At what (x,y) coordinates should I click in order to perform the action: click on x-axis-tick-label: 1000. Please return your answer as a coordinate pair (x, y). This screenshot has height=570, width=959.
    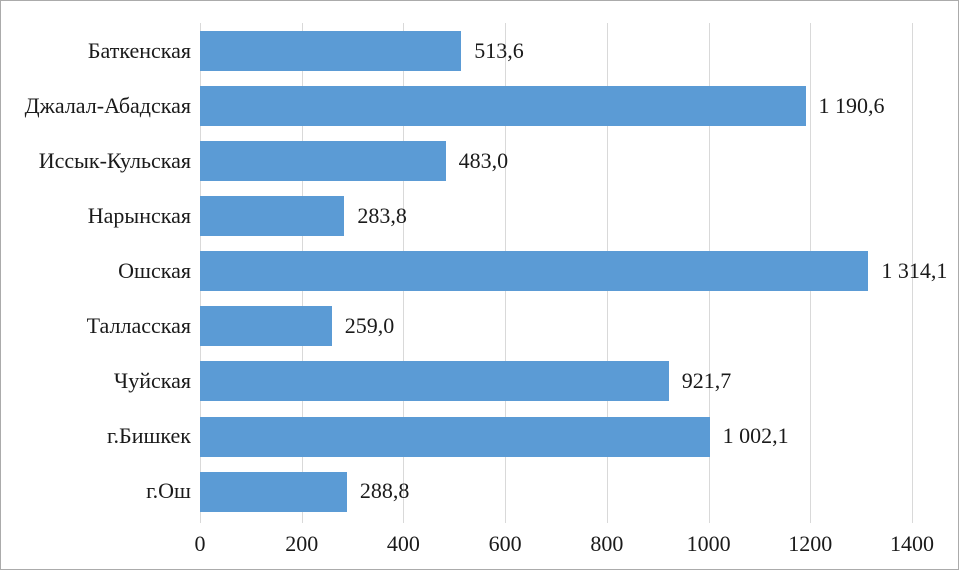
    Looking at the image, I should click on (708, 543).